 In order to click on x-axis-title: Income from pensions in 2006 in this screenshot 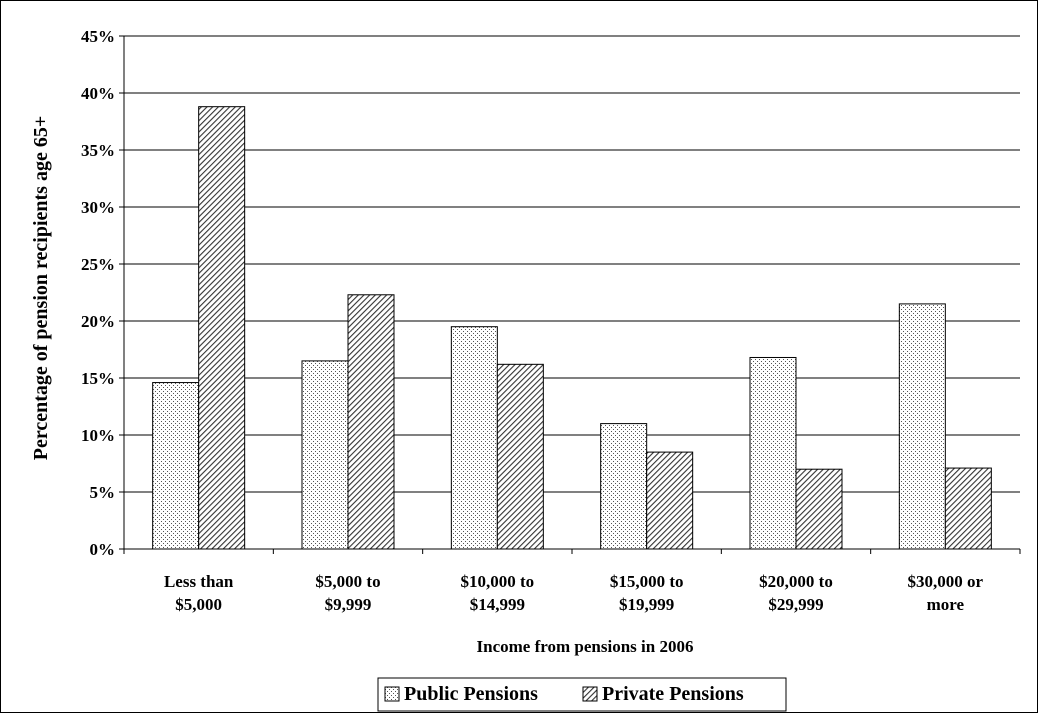, I will do `click(585, 646)`.